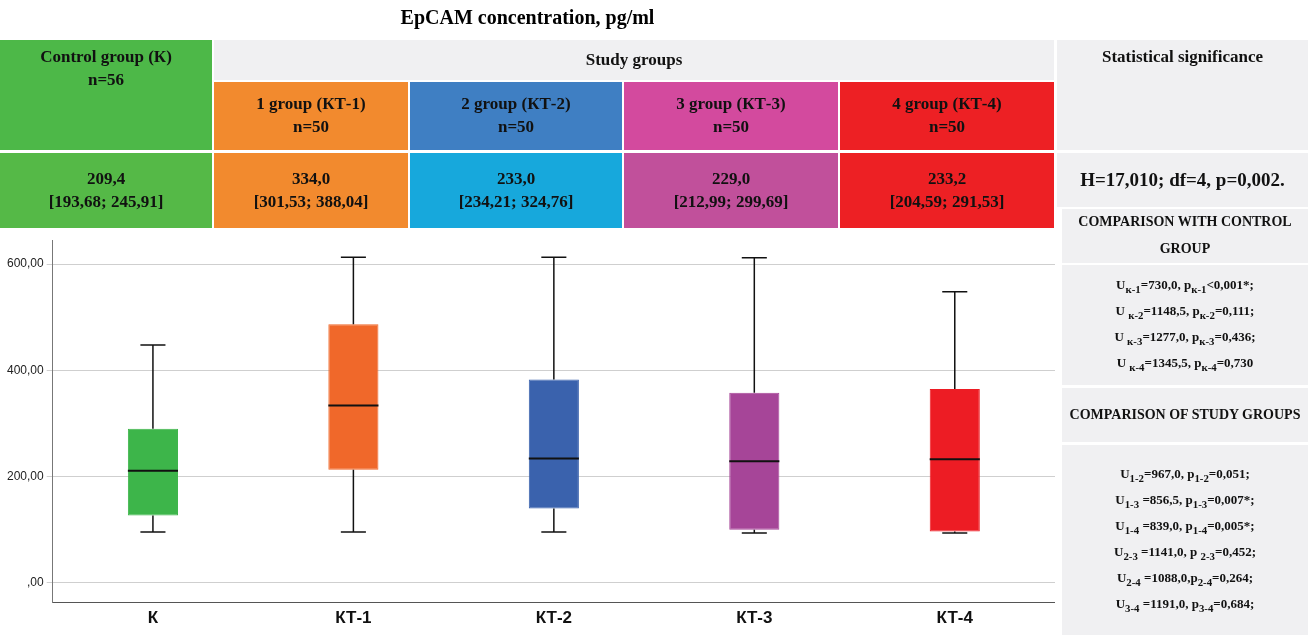  Describe the element at coordinates (1182, 57) in the screenshot. I see `text: Statistical significance` at that location.